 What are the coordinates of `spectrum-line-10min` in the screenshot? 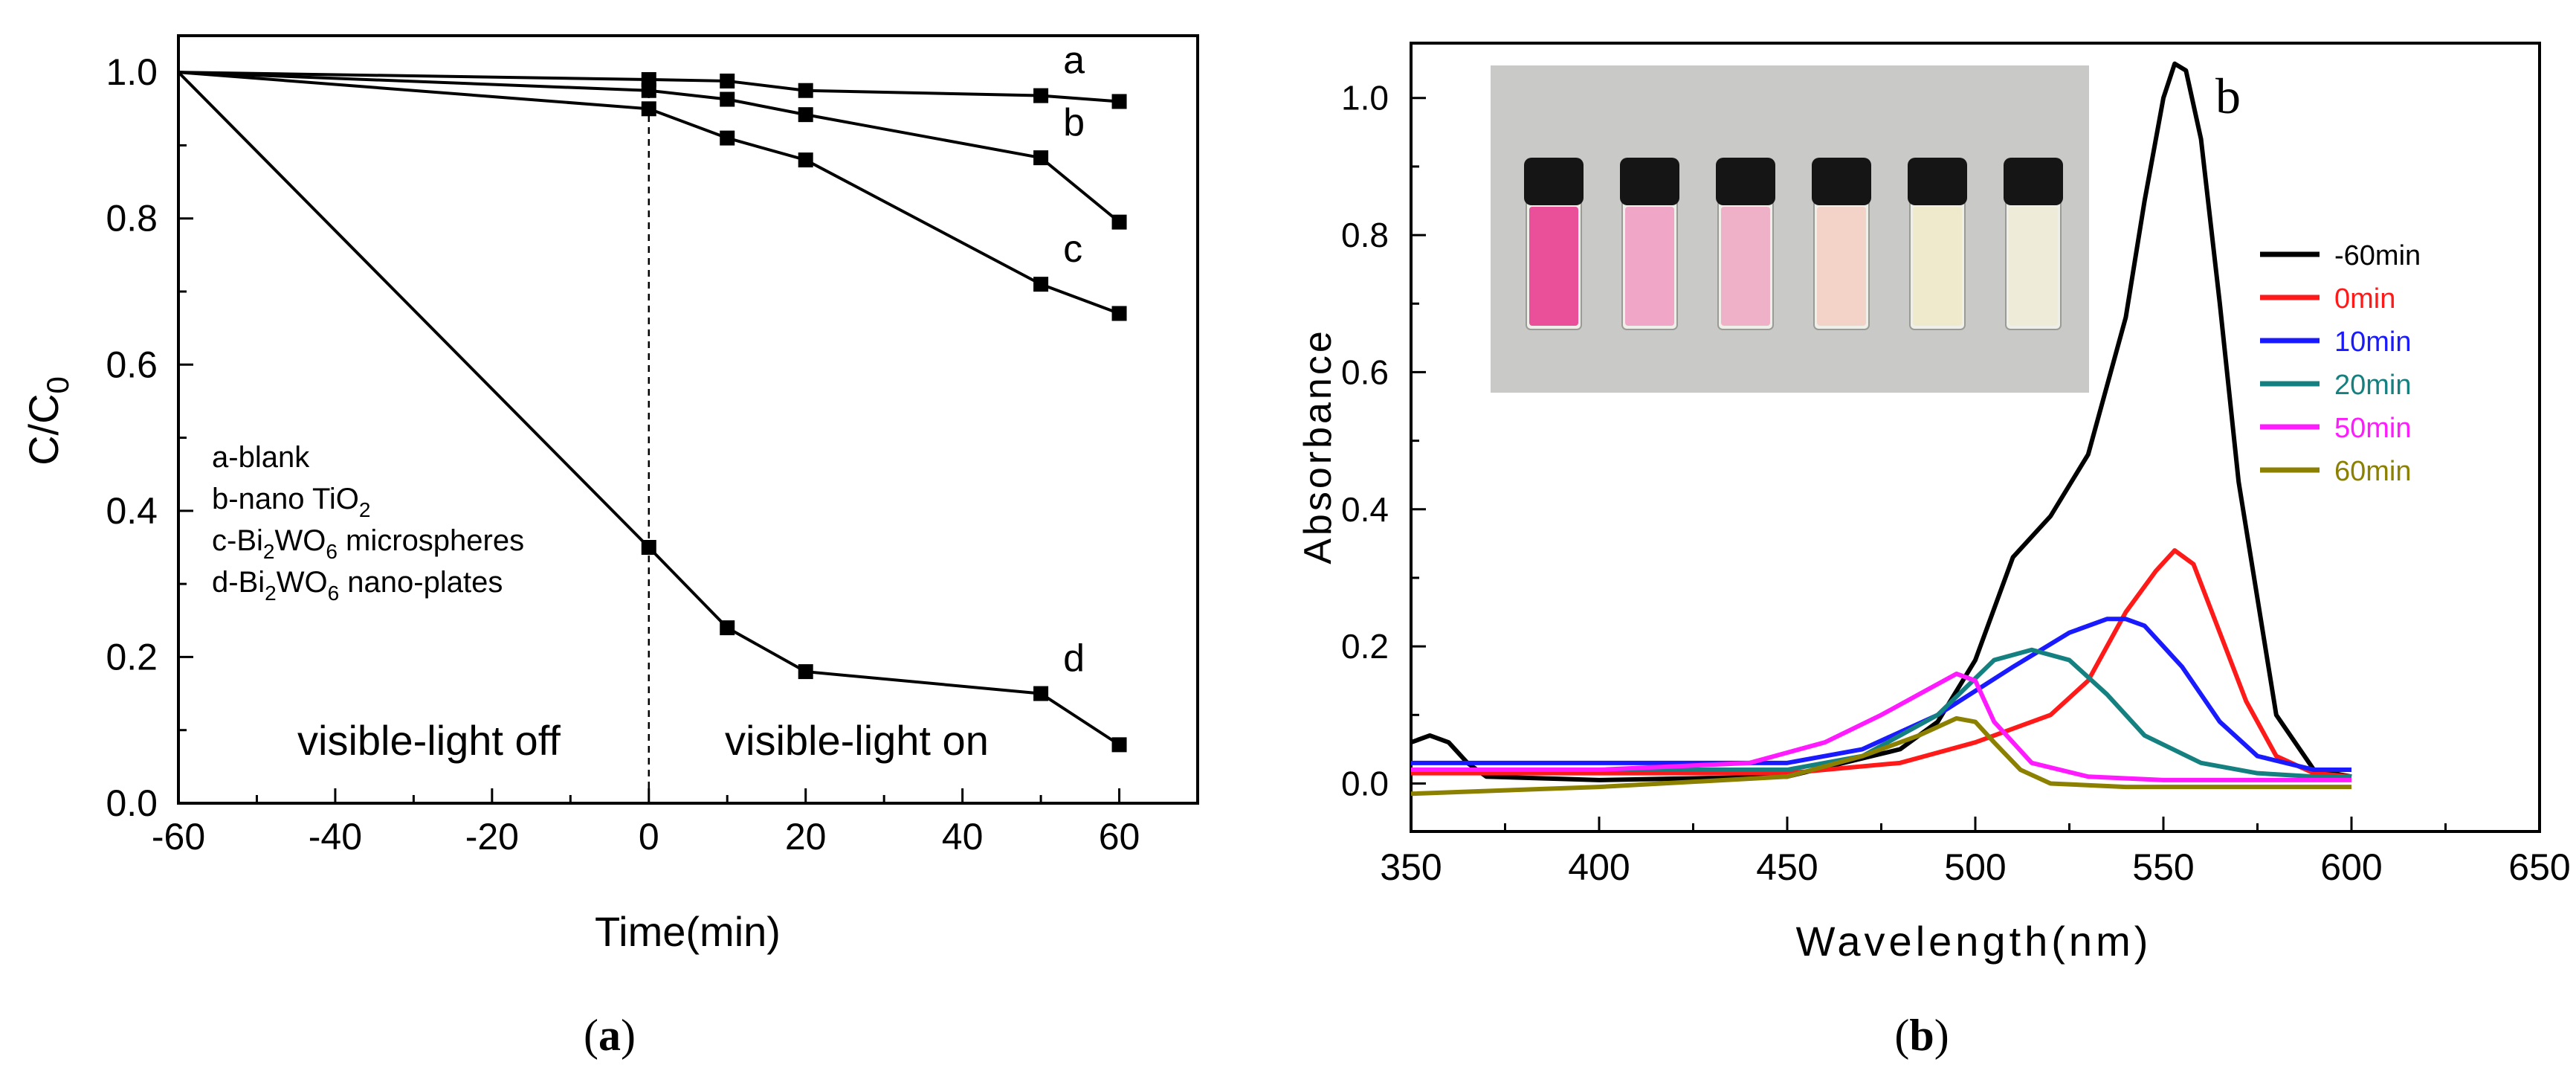 It's located at (1881, 695).